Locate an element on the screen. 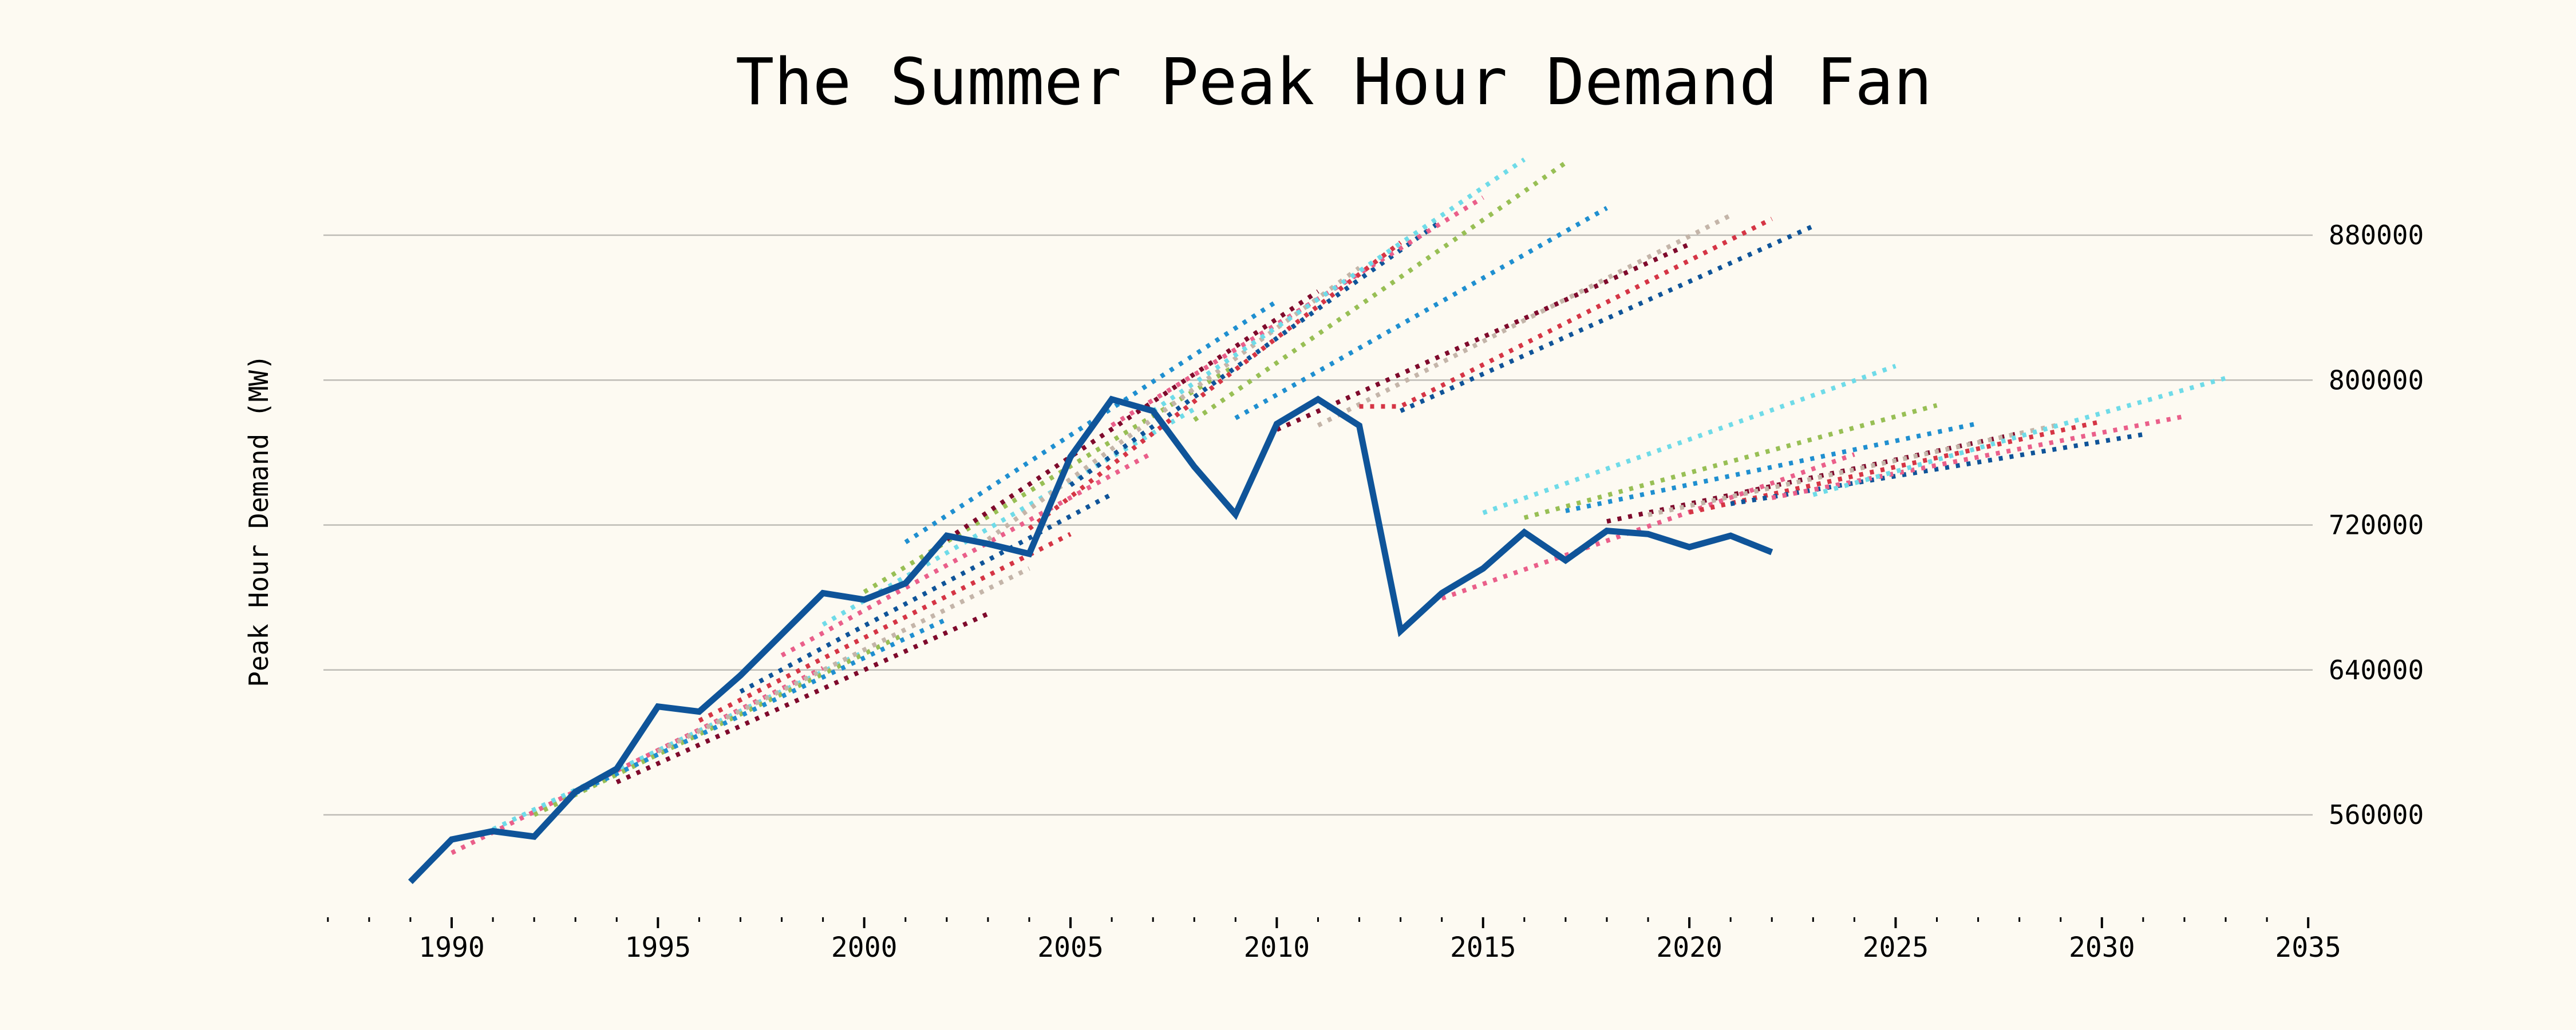  x-tick-label: 1990 is located at coordinates (451, 948).